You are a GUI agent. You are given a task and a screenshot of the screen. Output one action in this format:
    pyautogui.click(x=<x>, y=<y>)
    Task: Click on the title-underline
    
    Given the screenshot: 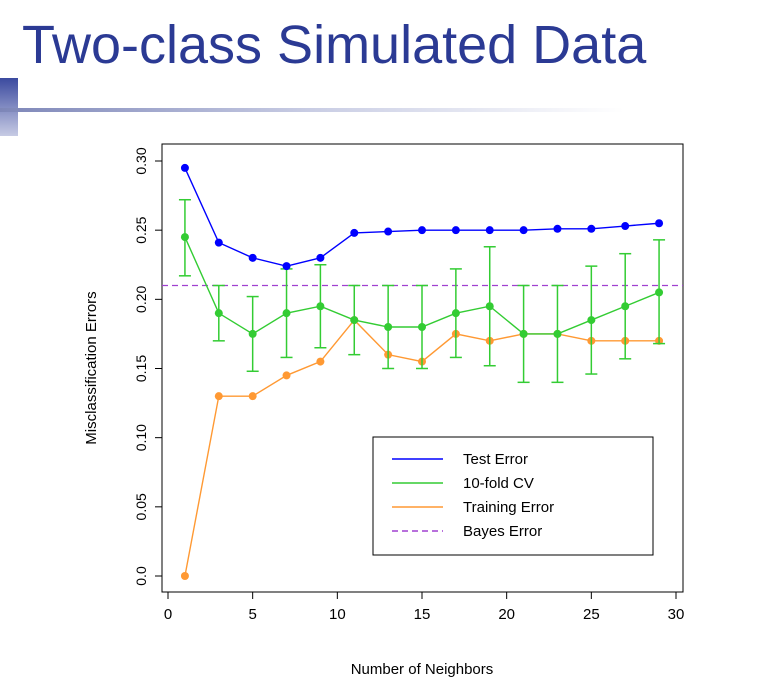 What is the action you would take?
    pyautogui.click(x=390, y=110)
    